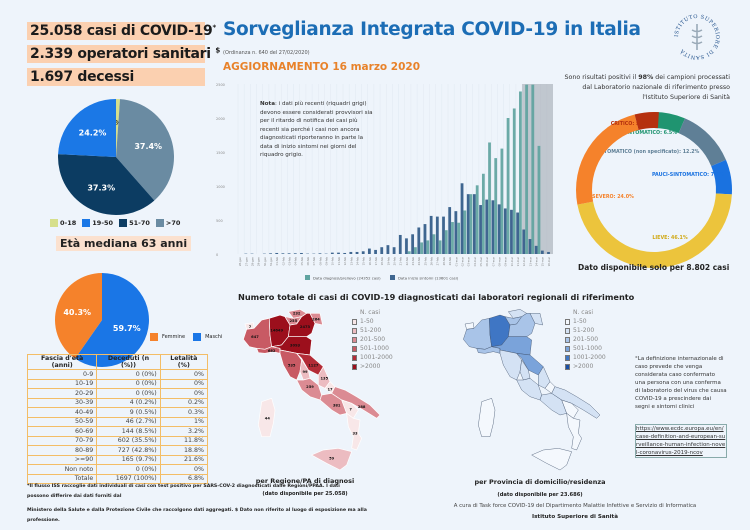 The image size is (750, 530). I want to click on table-cell: 21.6%, so click(184, 459).